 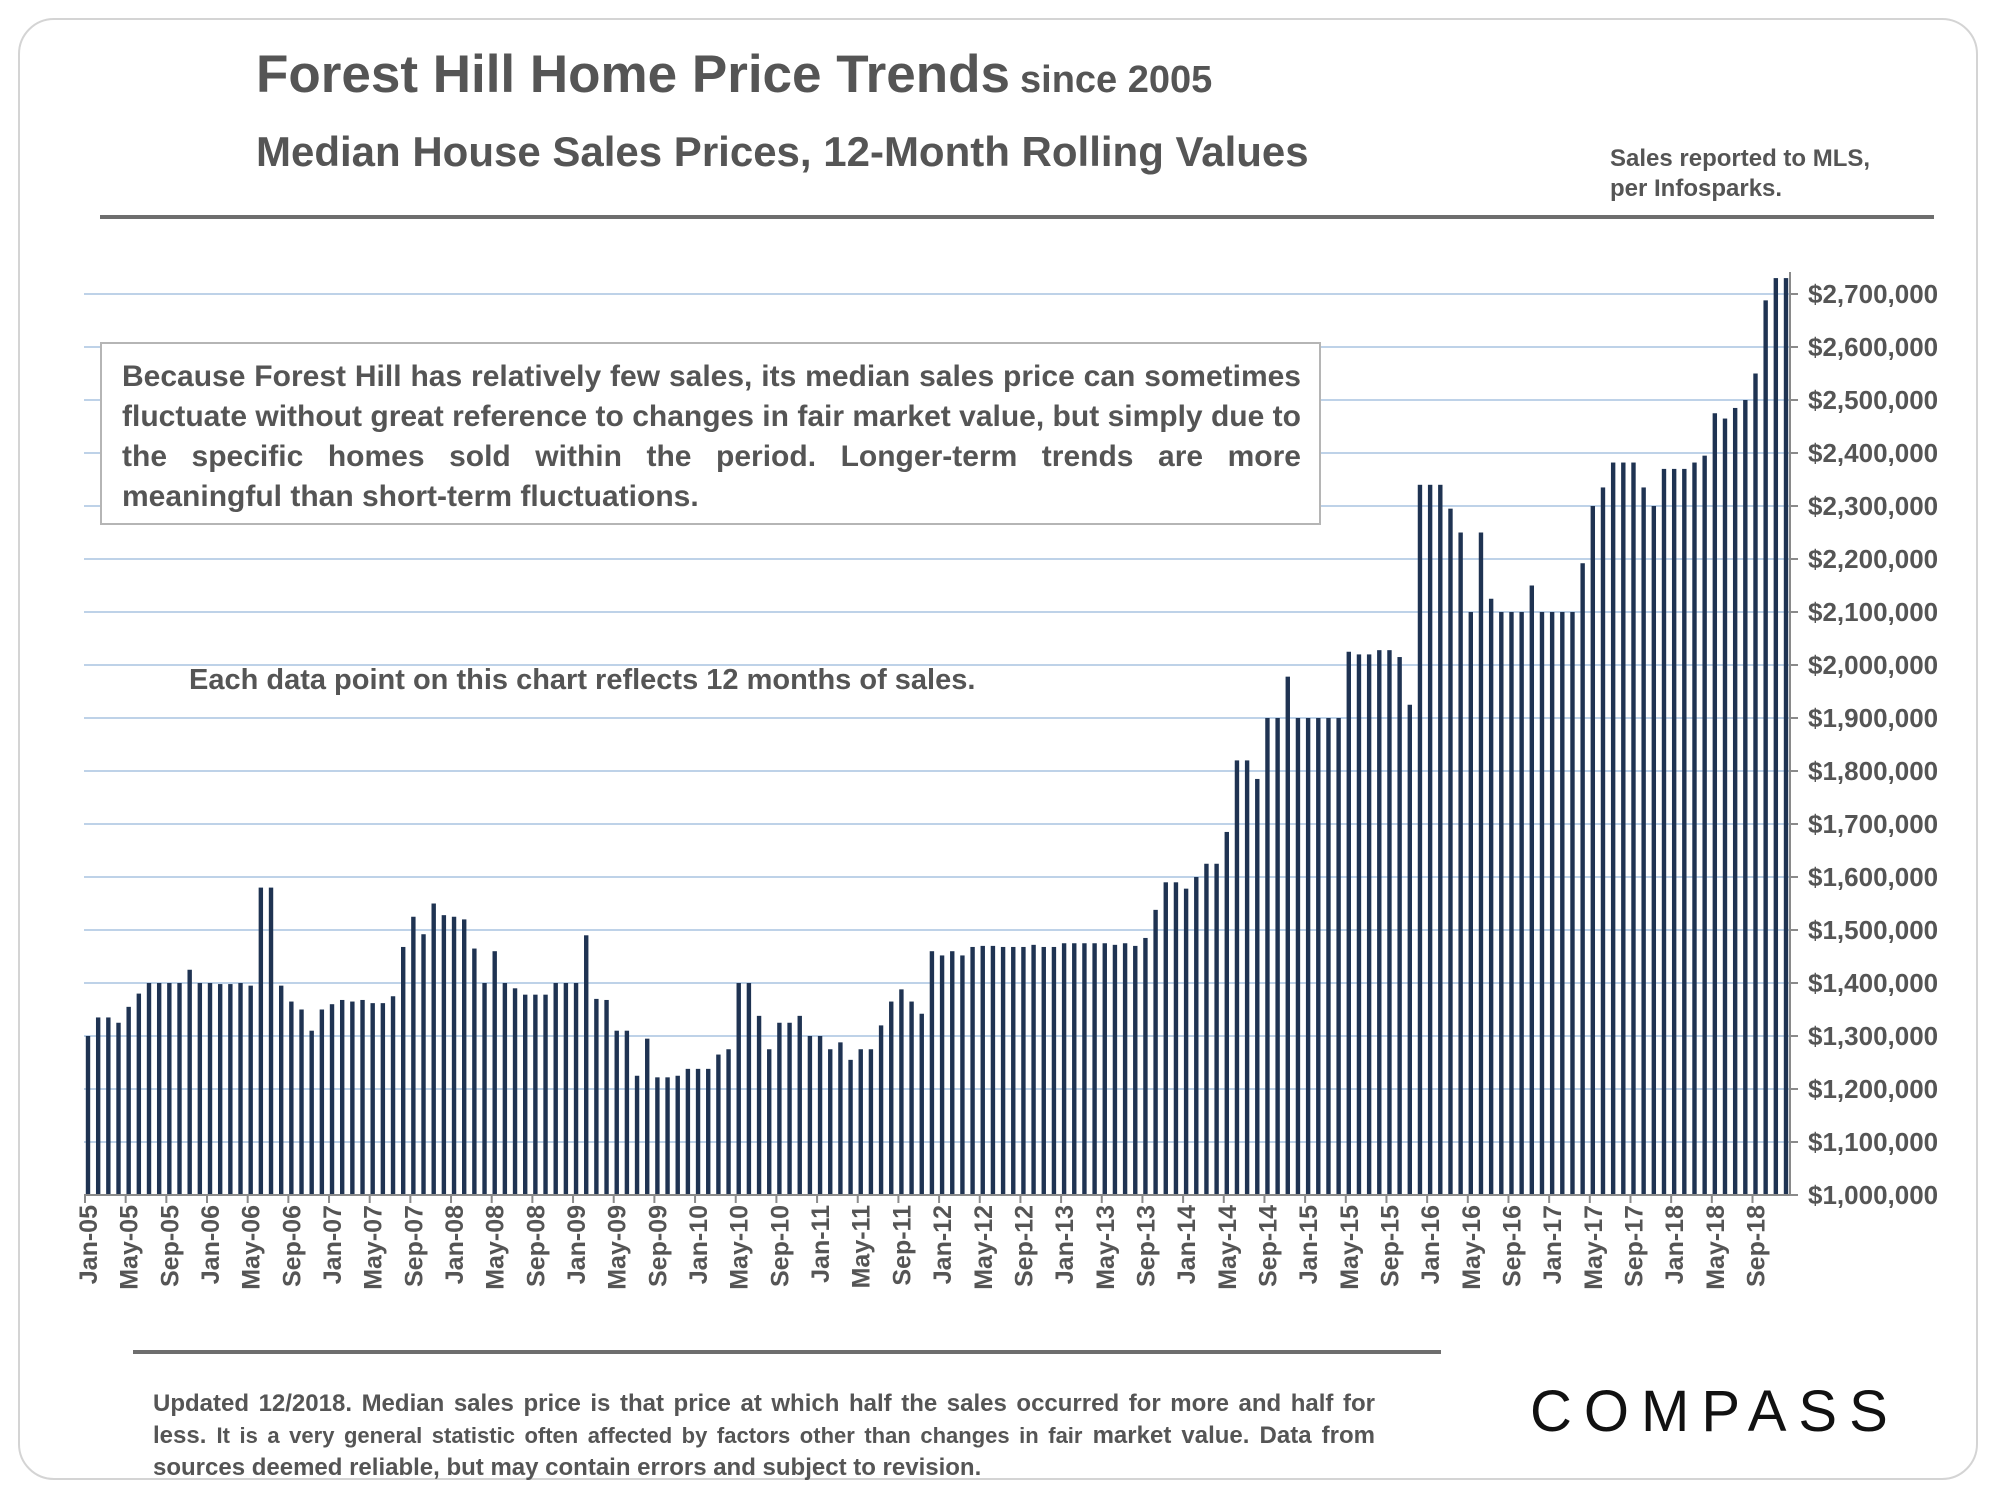 What do you see at coordinates (1675, 1244) in the screenshot?
I see `x-tick-label: Jan-18` at bounding box center [1675, 1244].